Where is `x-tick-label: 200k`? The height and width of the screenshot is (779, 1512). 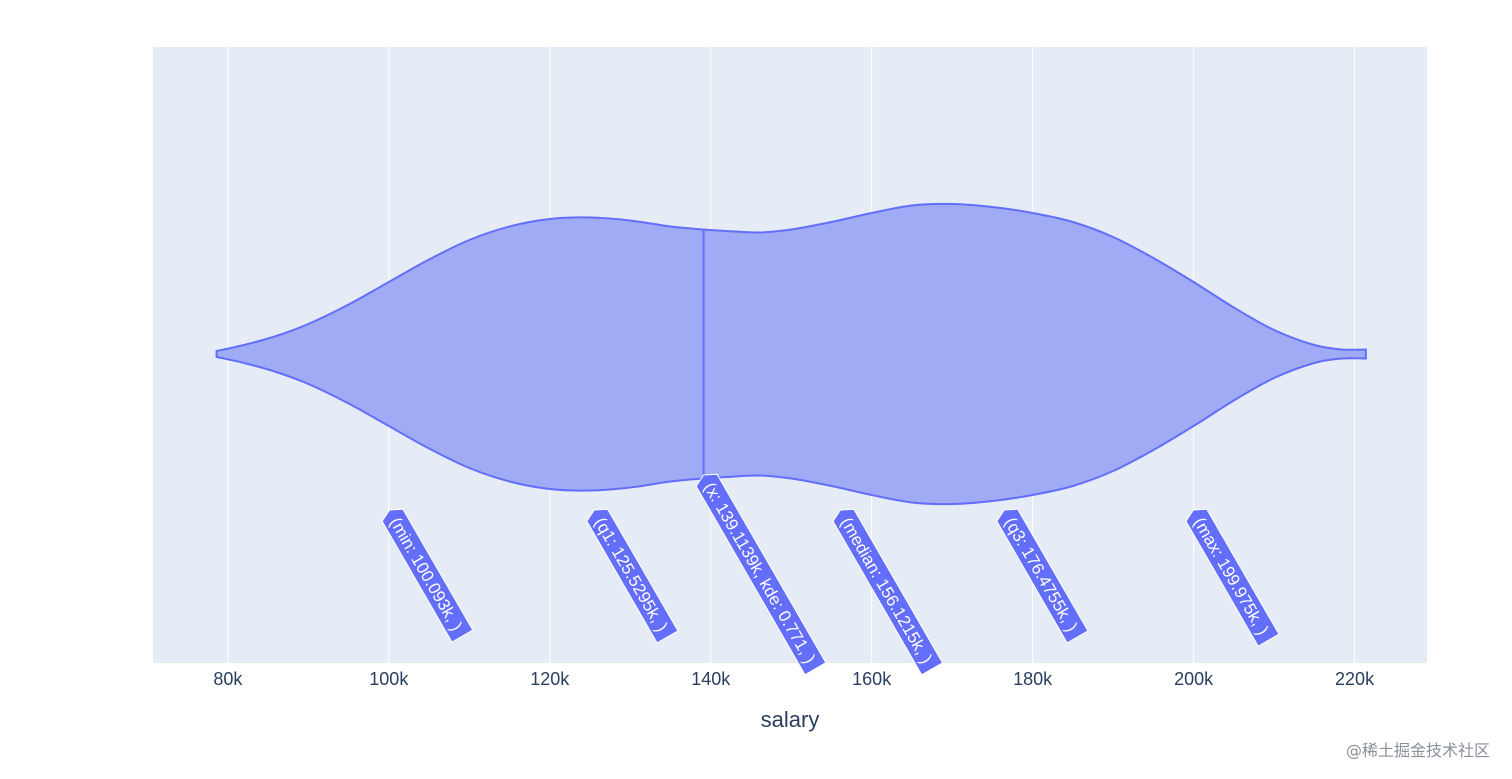
x-tick-label: 200k is located at coordinates (1194, 679).